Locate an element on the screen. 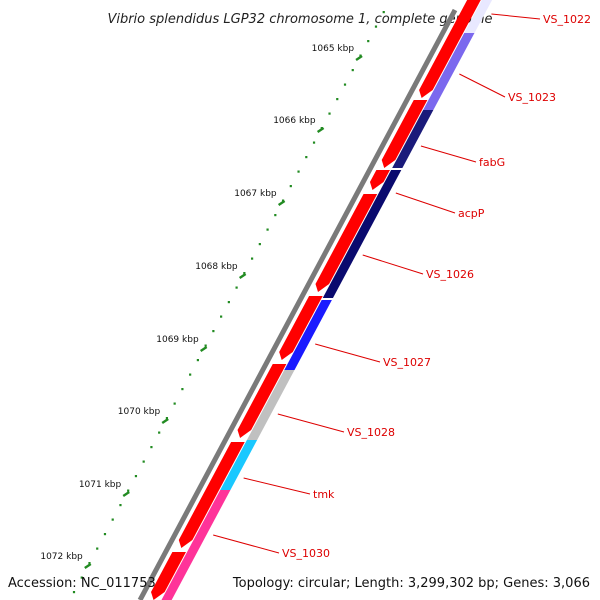  tick-label: 1069 kbp is located at coordinates (177, 340).